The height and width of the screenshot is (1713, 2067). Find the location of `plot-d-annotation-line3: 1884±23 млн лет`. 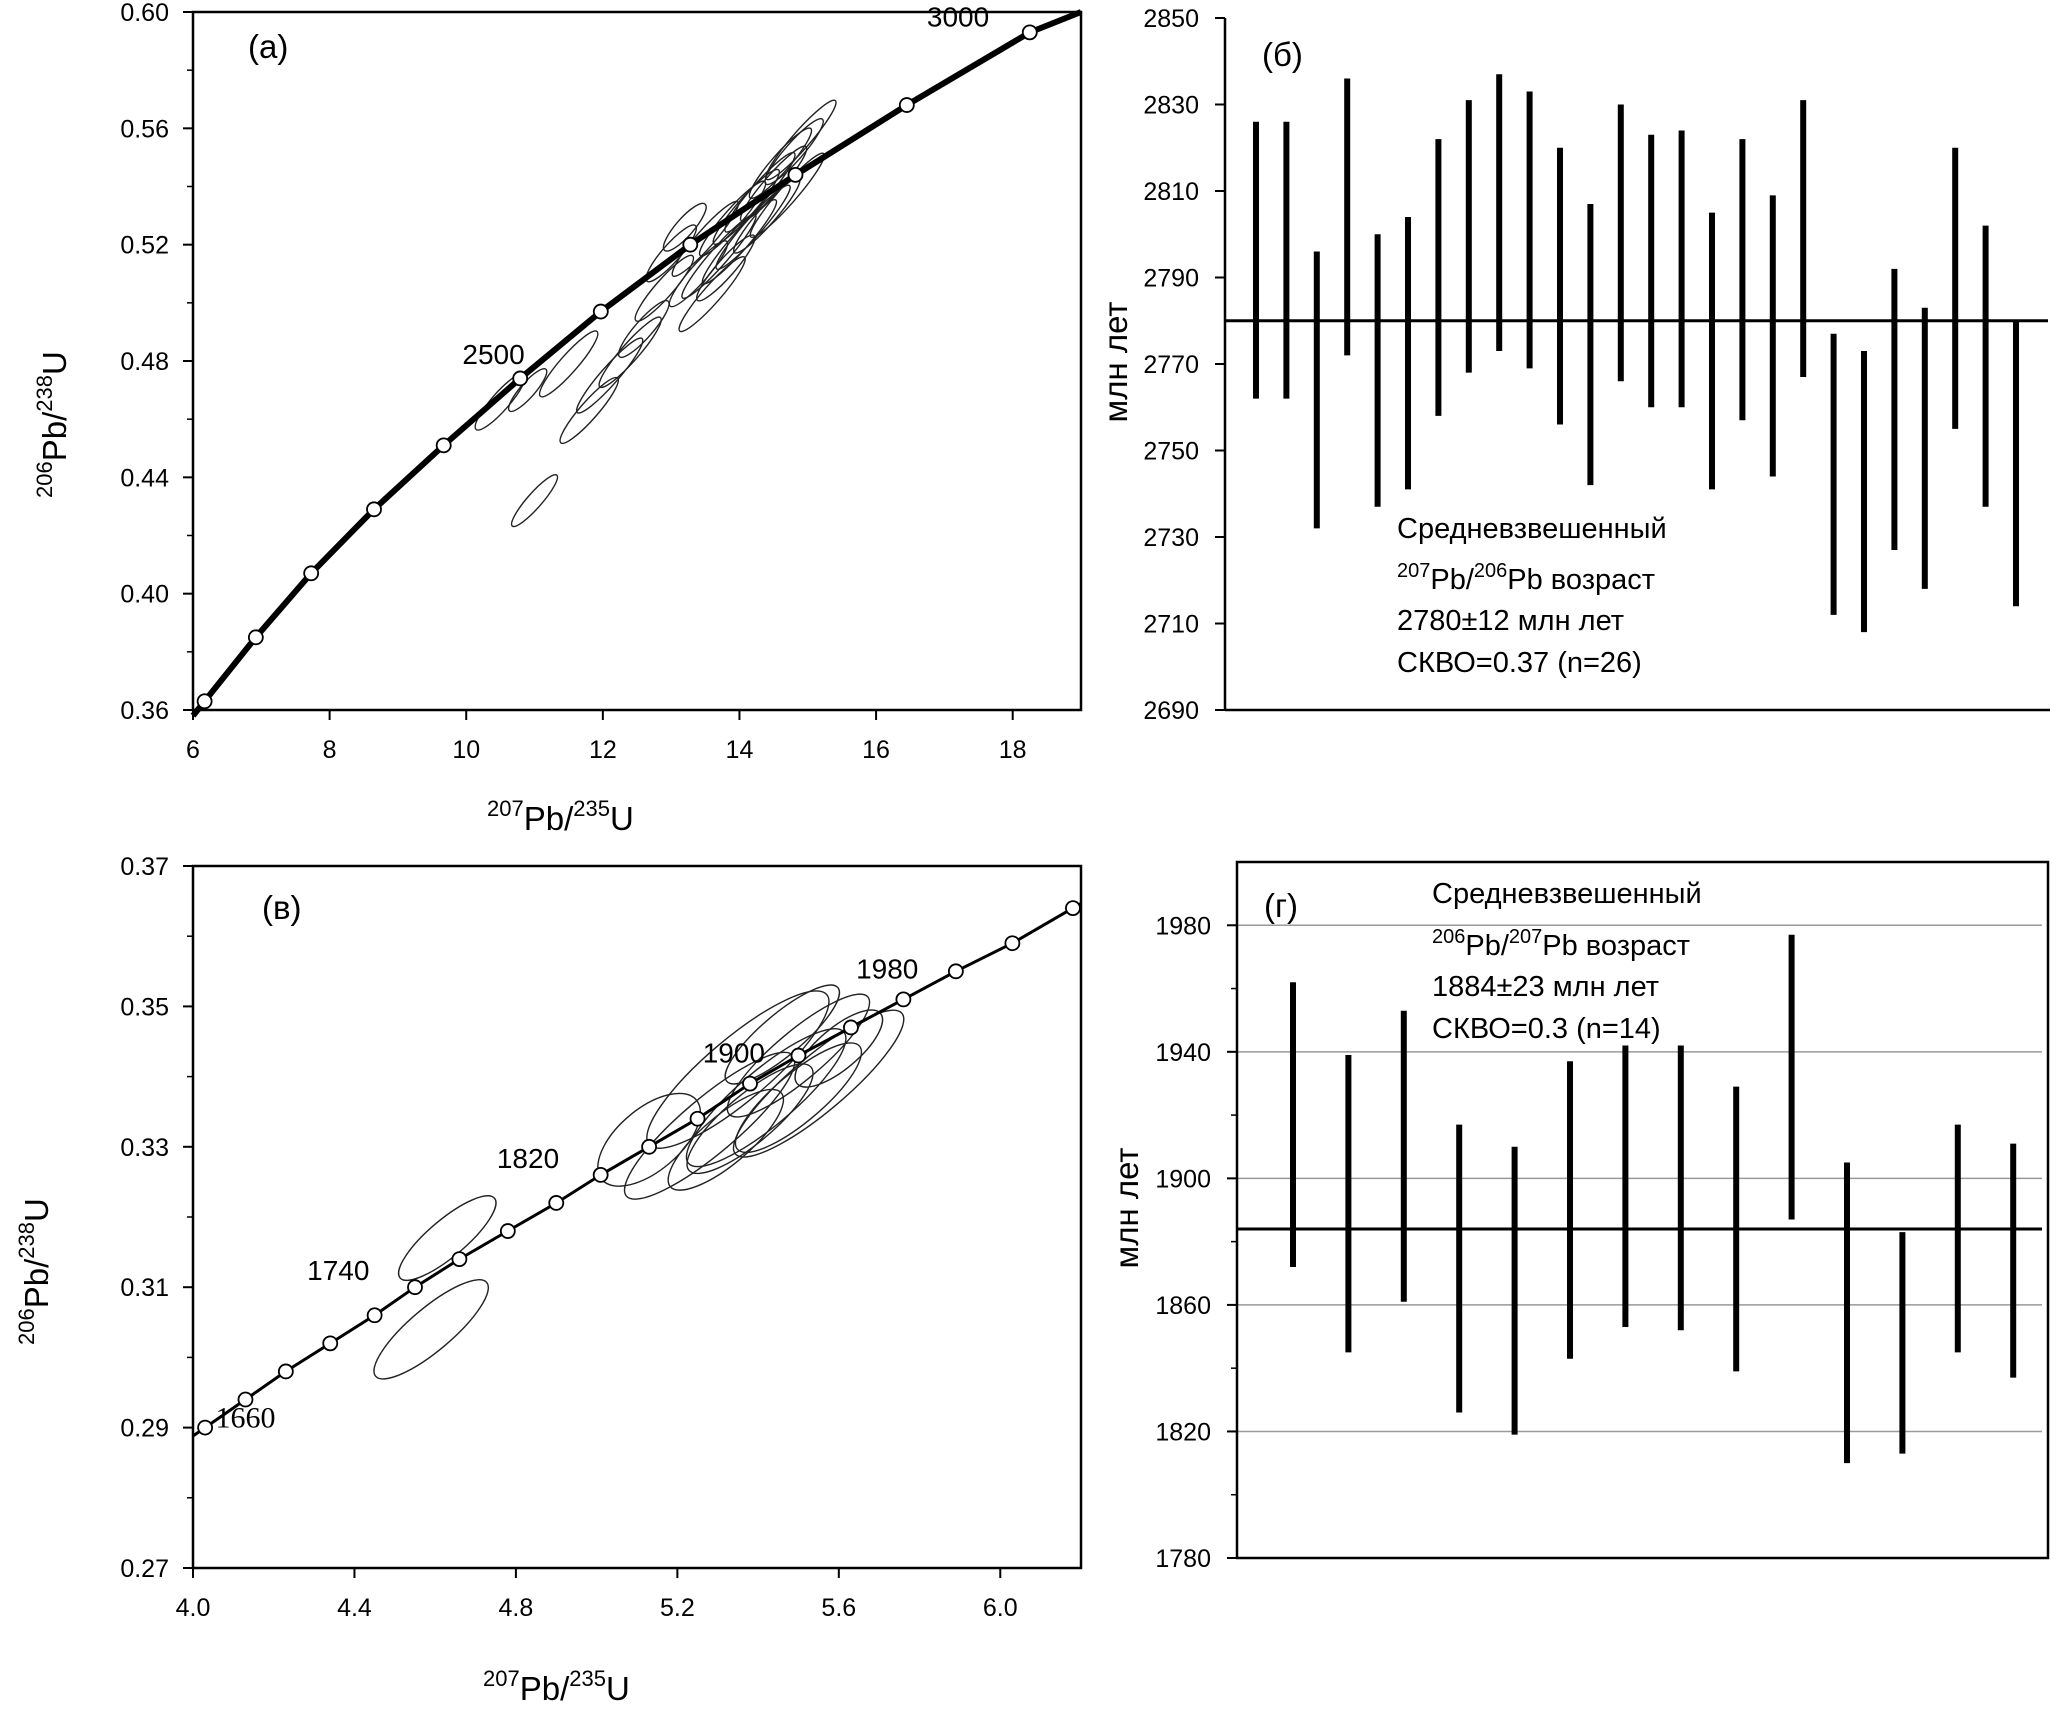

plot-d-annotation-line3: 1884±23 млн лет is located at coordinates (1545, 987).